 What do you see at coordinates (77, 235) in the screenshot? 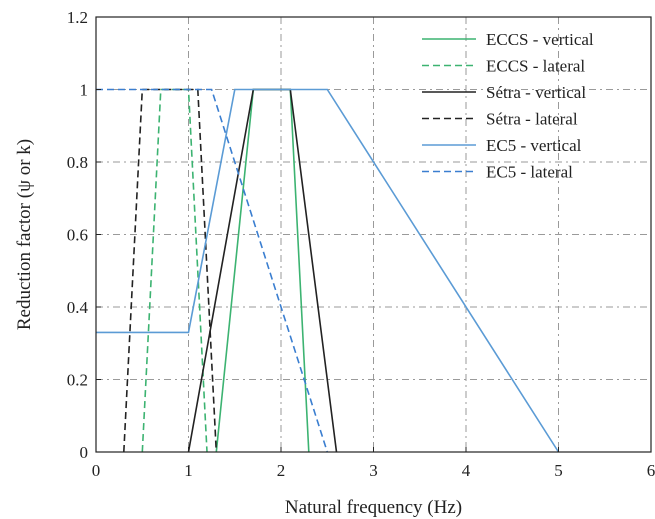
I see `y-tick-label: 0.6` at bounding box center [77, 235].